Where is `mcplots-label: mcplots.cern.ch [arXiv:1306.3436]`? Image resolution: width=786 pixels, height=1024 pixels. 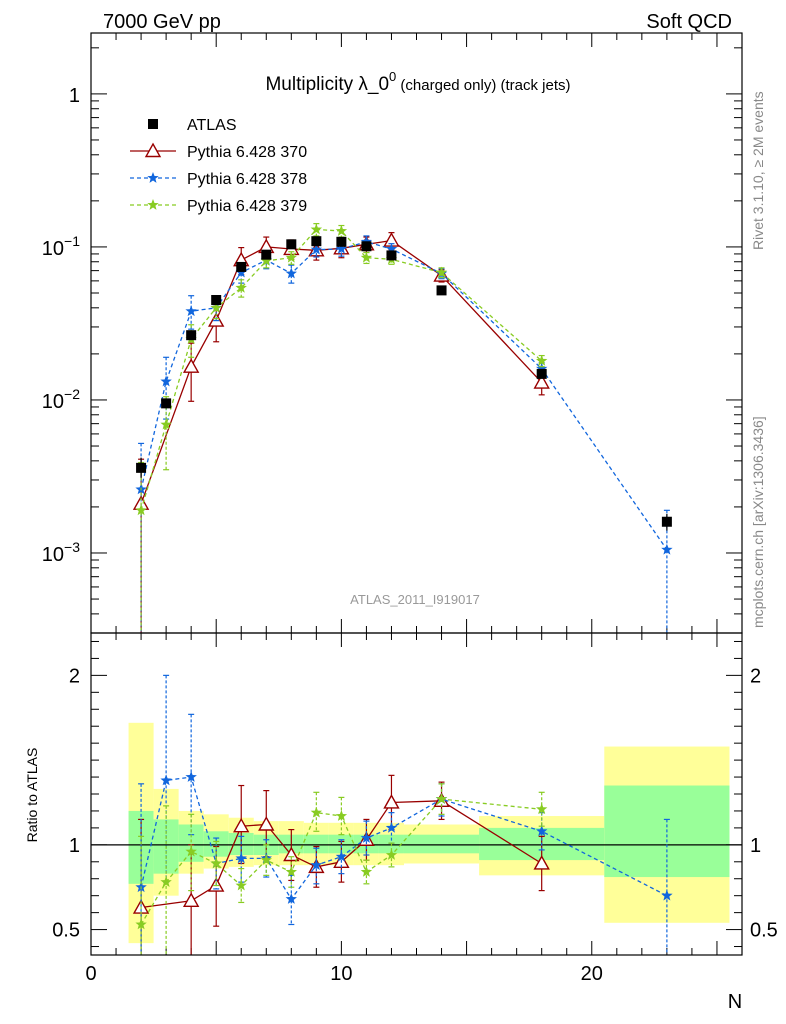
mcplots-label: mcplots.cern.ch [arXiv:1306.3436] is located at coordinates (758, 522).